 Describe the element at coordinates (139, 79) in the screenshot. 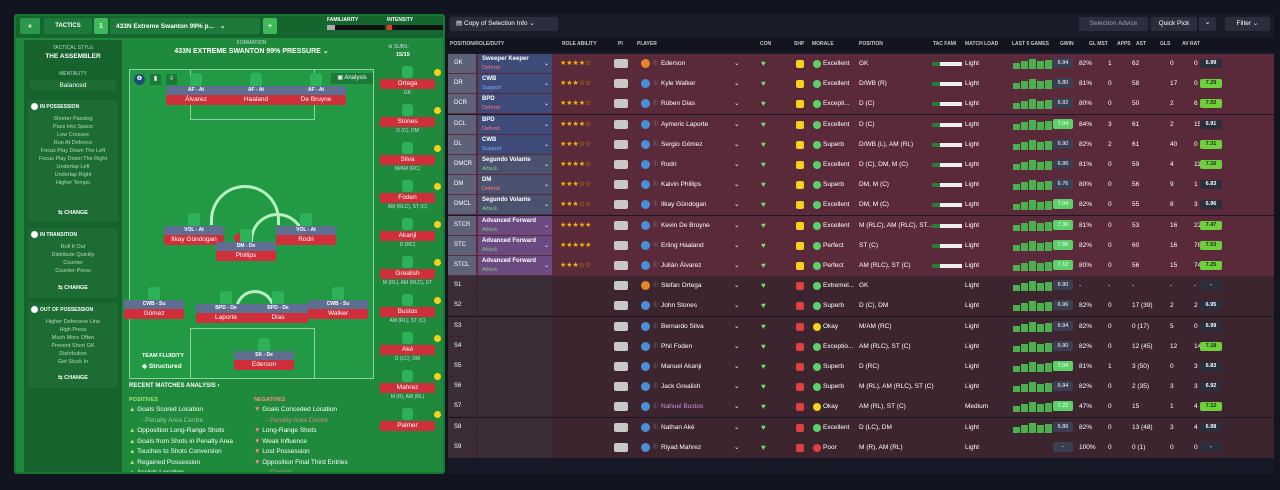

I see `player-instructions-icon: ❹` at that location.